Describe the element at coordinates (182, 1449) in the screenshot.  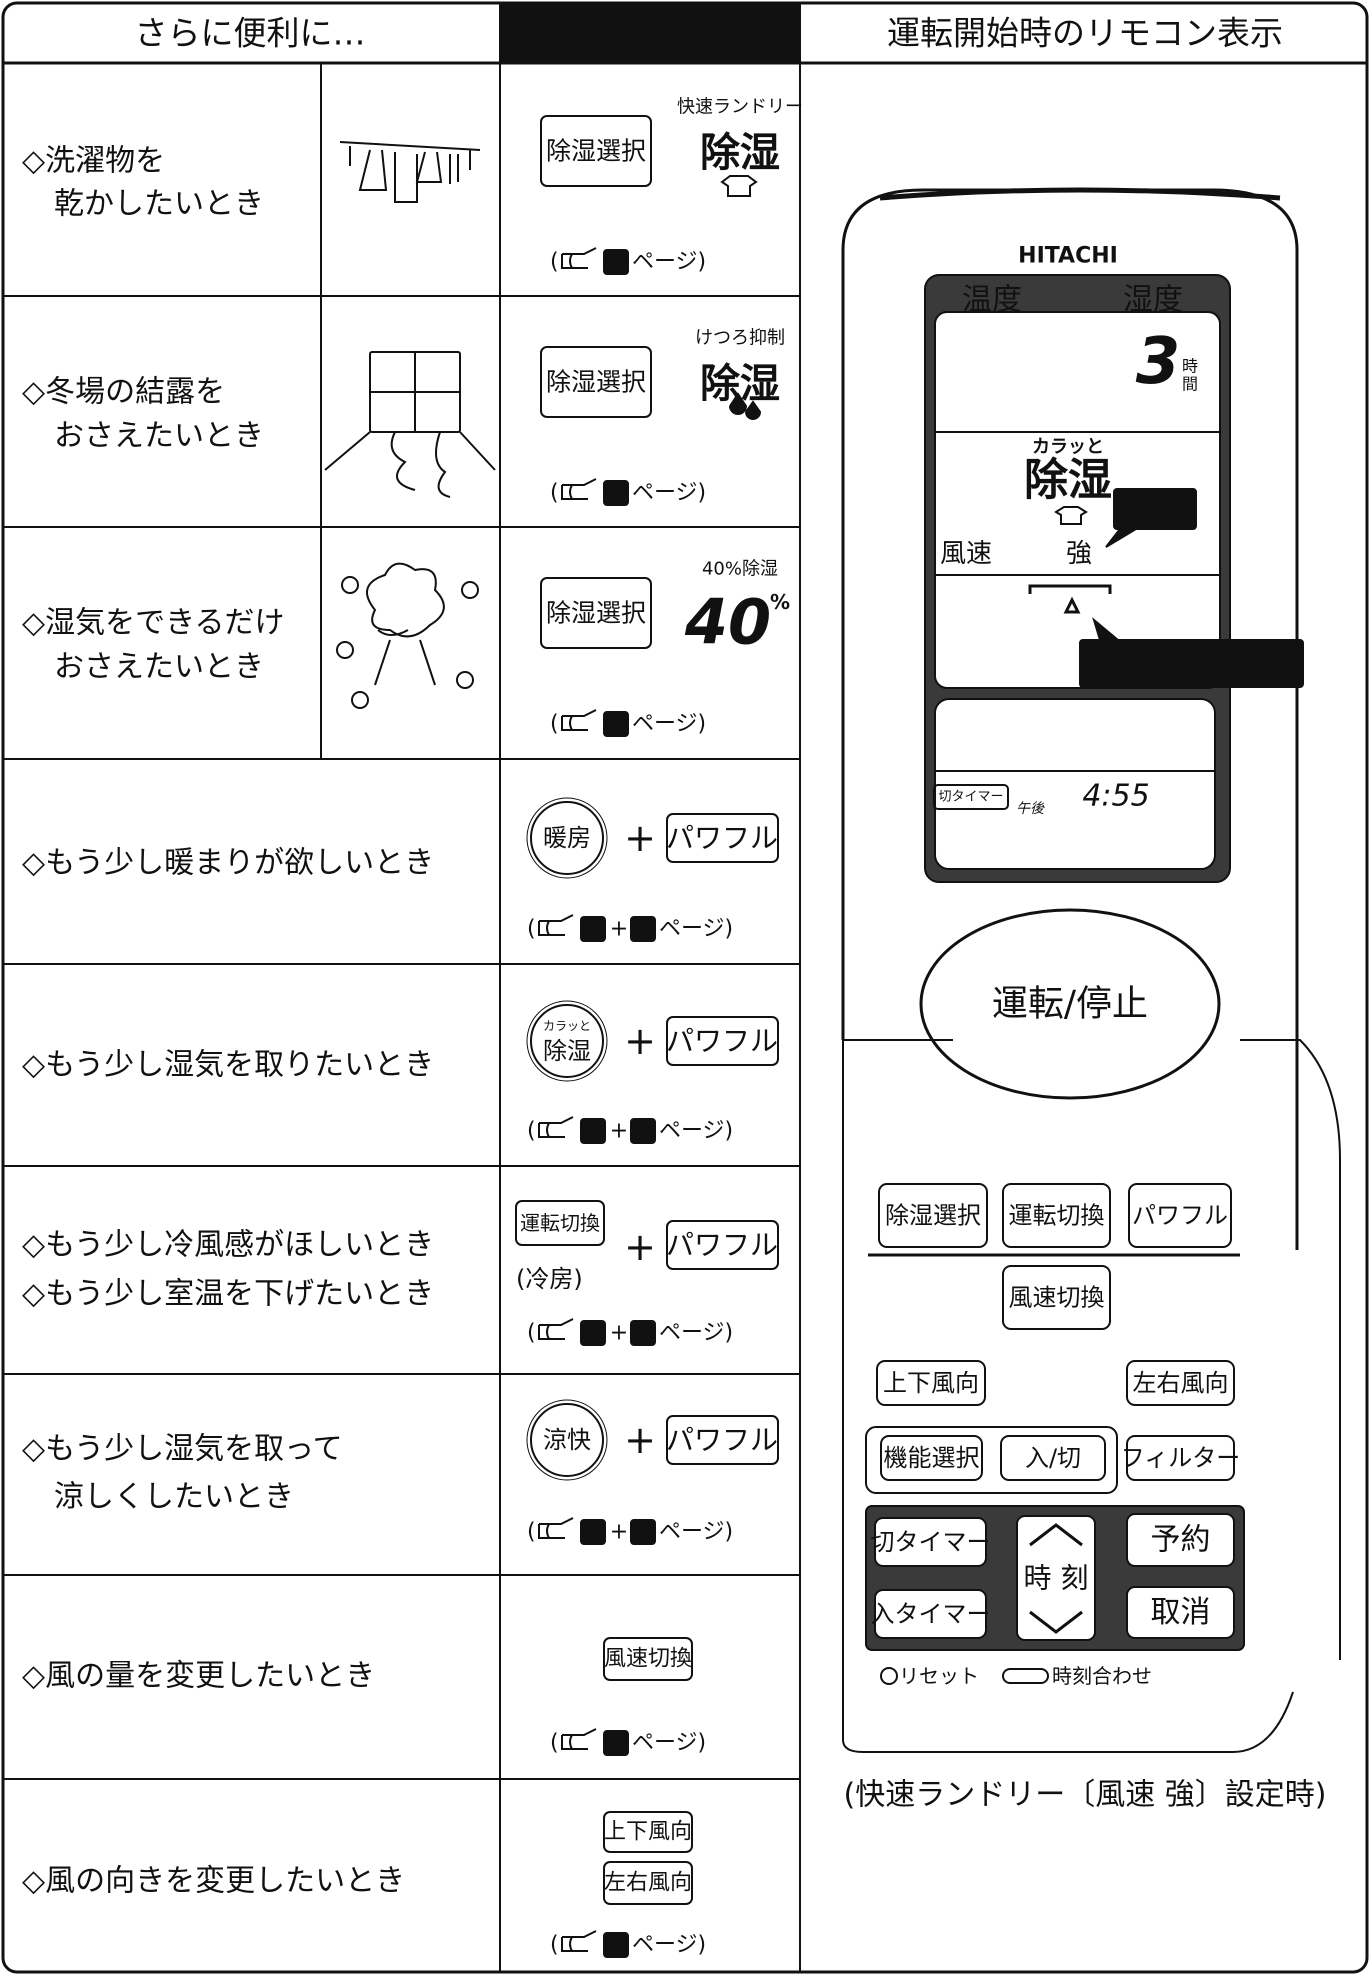
I see `situation-text: ◇もう少し湿気を取って` at that location.